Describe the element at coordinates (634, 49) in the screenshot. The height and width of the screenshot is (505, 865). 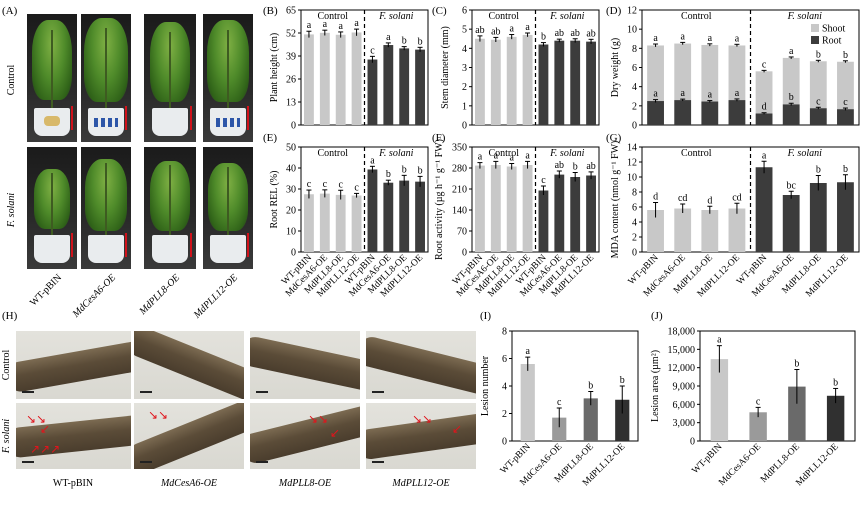
I see `y-tick-label-d: 8` at that location.